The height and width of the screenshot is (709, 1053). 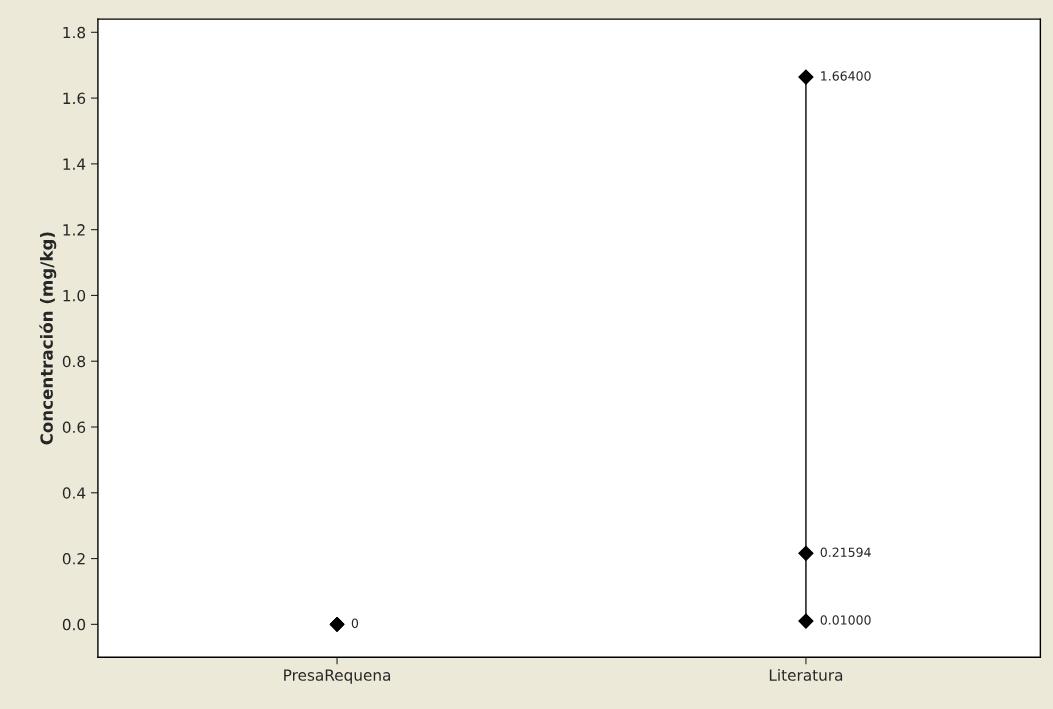 I want to click on x-tick-label: PresaRequena, so click(x=337, y=676).